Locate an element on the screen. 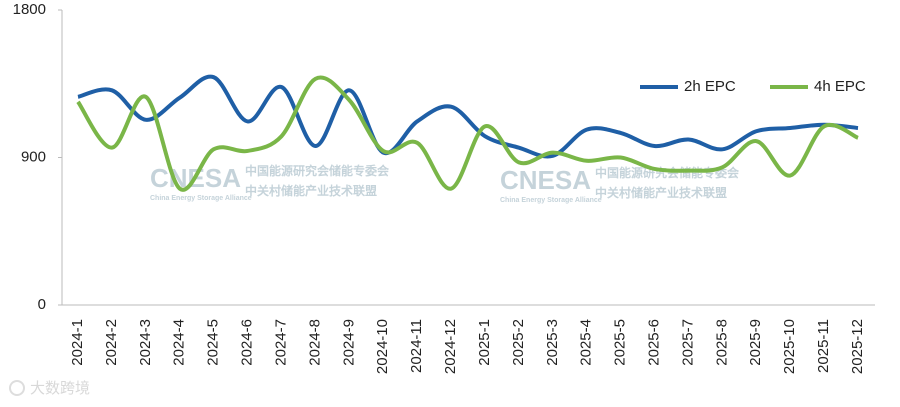 The image size is (900, 407). x-tick-label: 2025-5 is located at coordinates (620, 342).